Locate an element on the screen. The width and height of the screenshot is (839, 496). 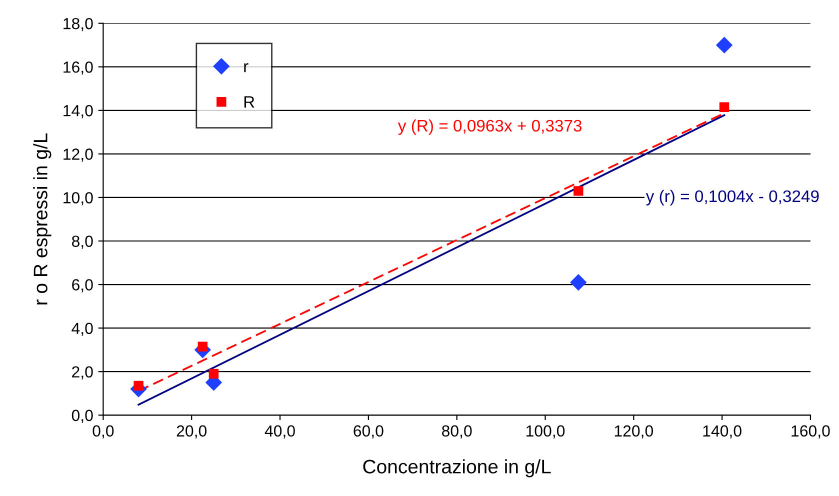
y-tick-label: 2,0 is located at coordinates (82, 373).